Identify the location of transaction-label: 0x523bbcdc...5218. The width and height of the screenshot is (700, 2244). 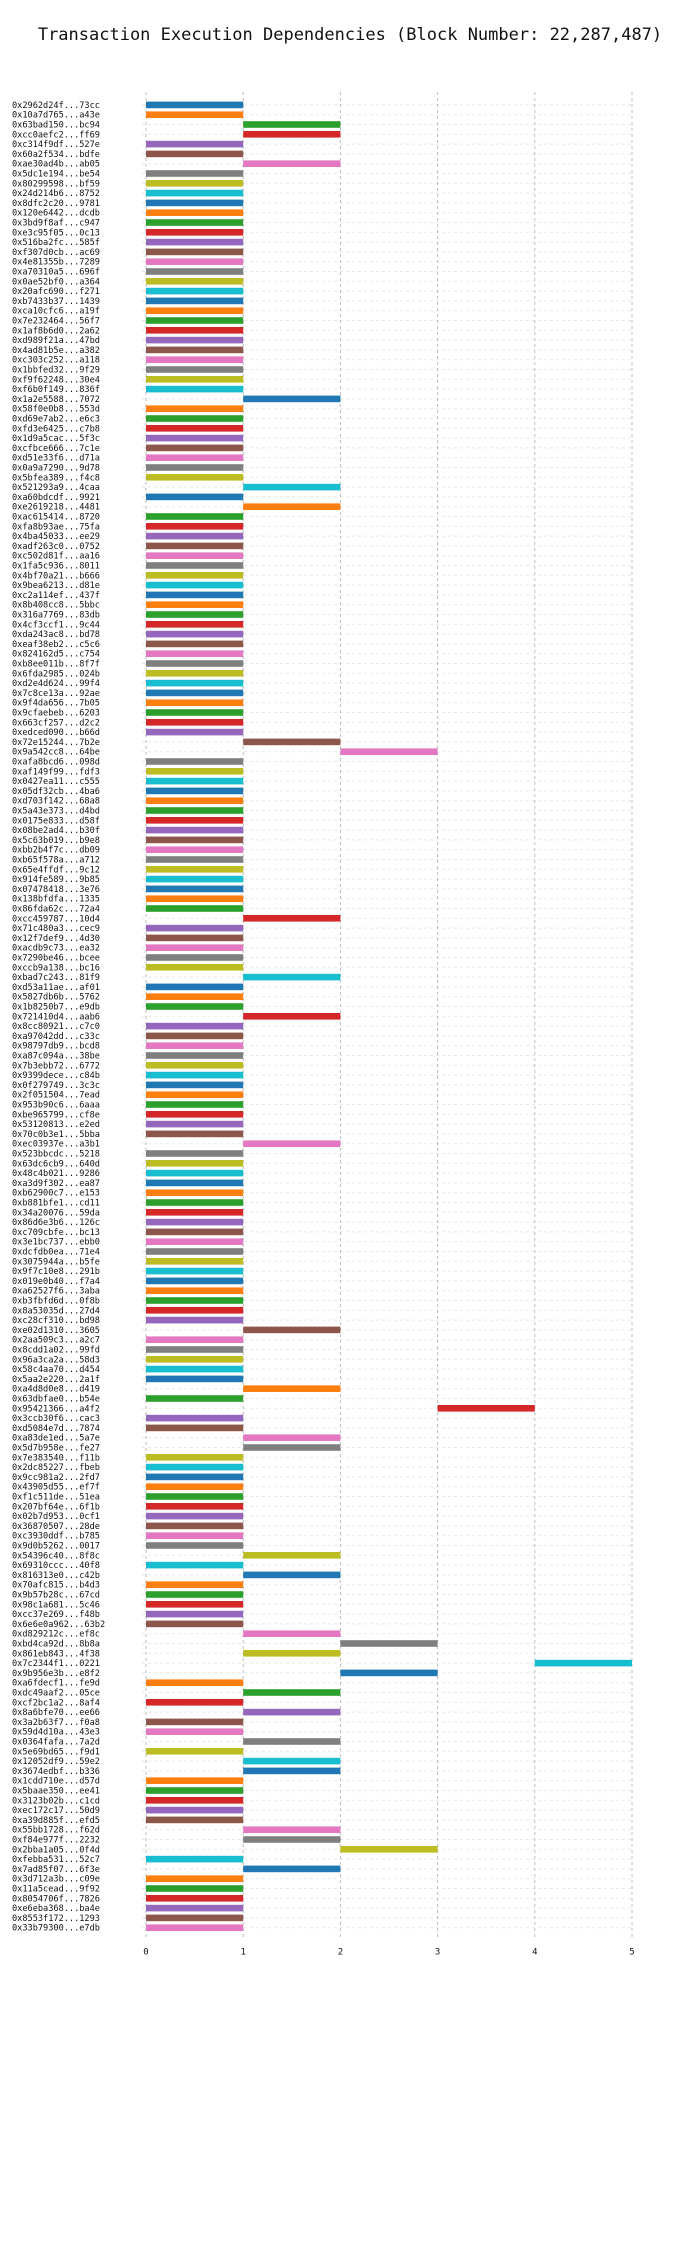
(56, 1155).